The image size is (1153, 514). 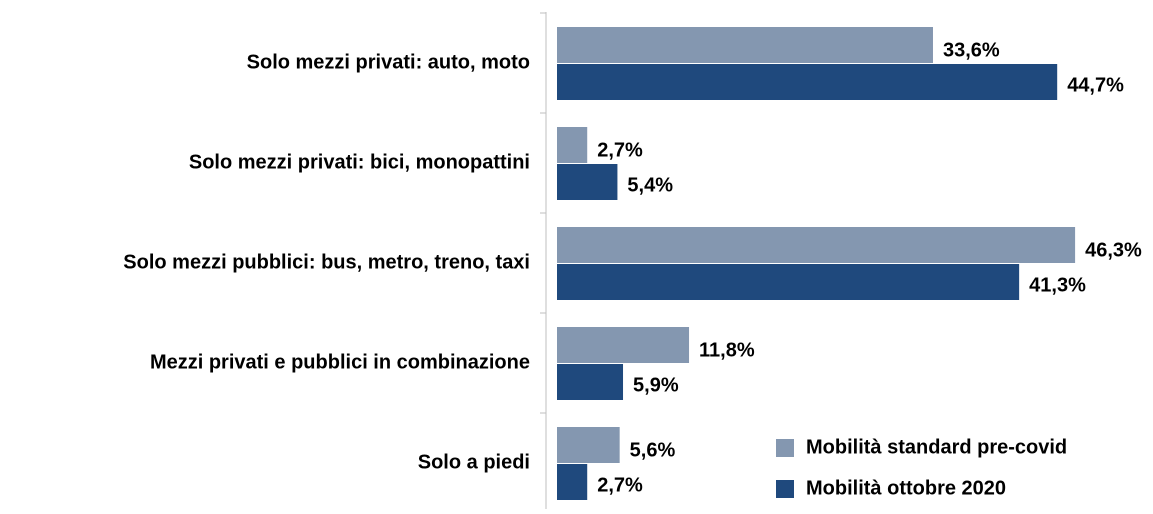 I want to click on category-label: Solo mezzi privati: bici, monopattini, so click(x=359, y=162).